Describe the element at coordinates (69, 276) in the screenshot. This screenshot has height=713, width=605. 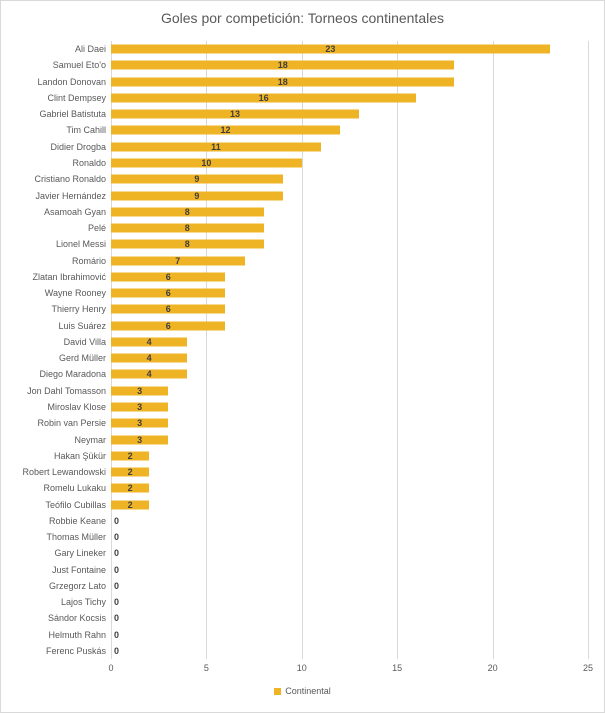
I see `category-label: Zlatan Ibrahimović` at that location.